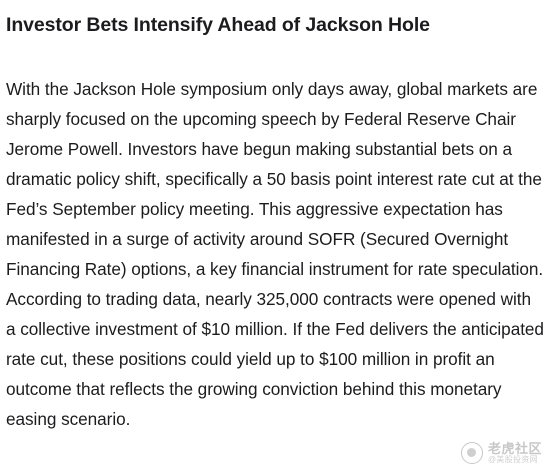 The height and width of the screenshot is (470, 550). I want to click on watermark: 老虎社区 @美股投资网, so click(501, 452).